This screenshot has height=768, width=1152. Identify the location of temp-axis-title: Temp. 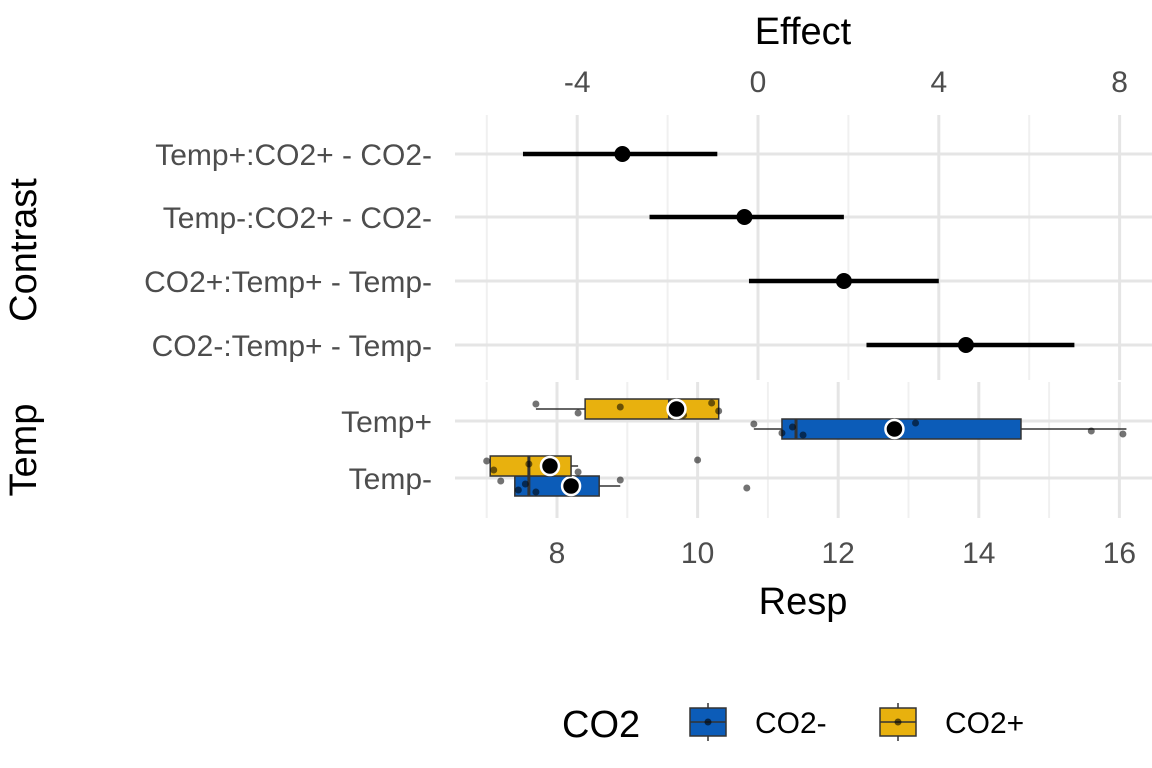
(24, 450).